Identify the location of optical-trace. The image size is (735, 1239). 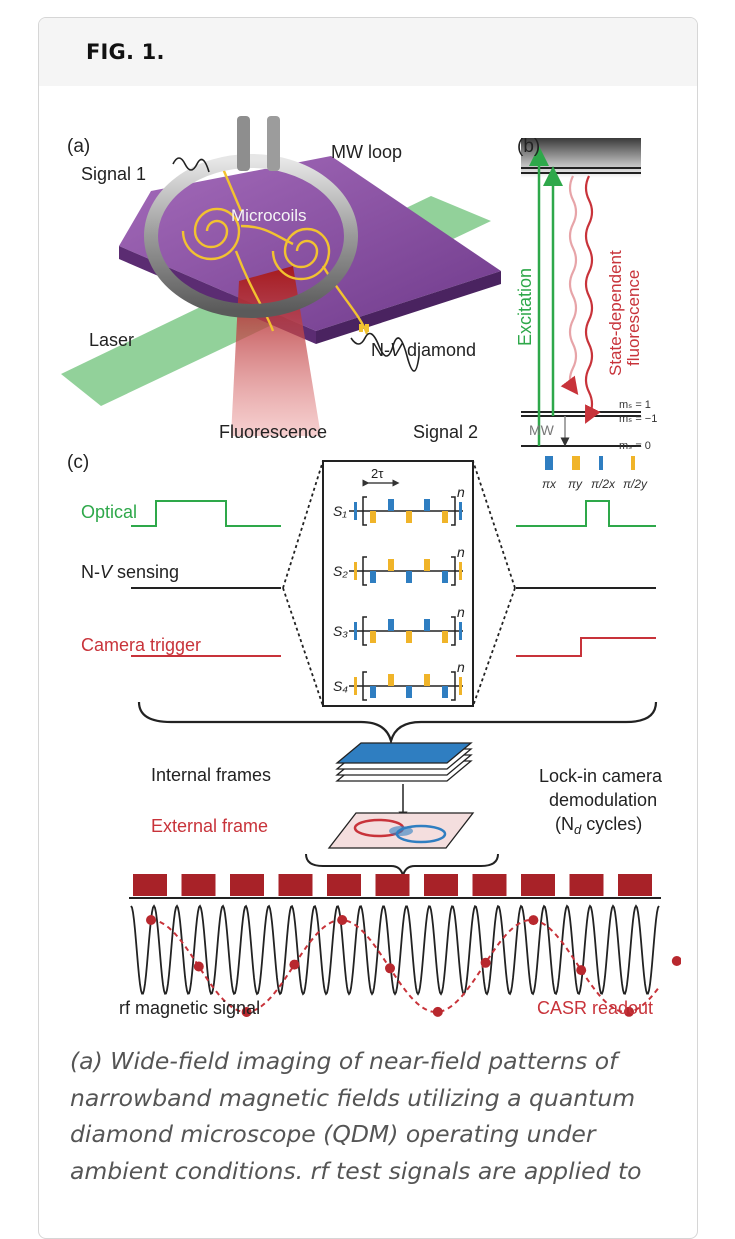
(206, 513).